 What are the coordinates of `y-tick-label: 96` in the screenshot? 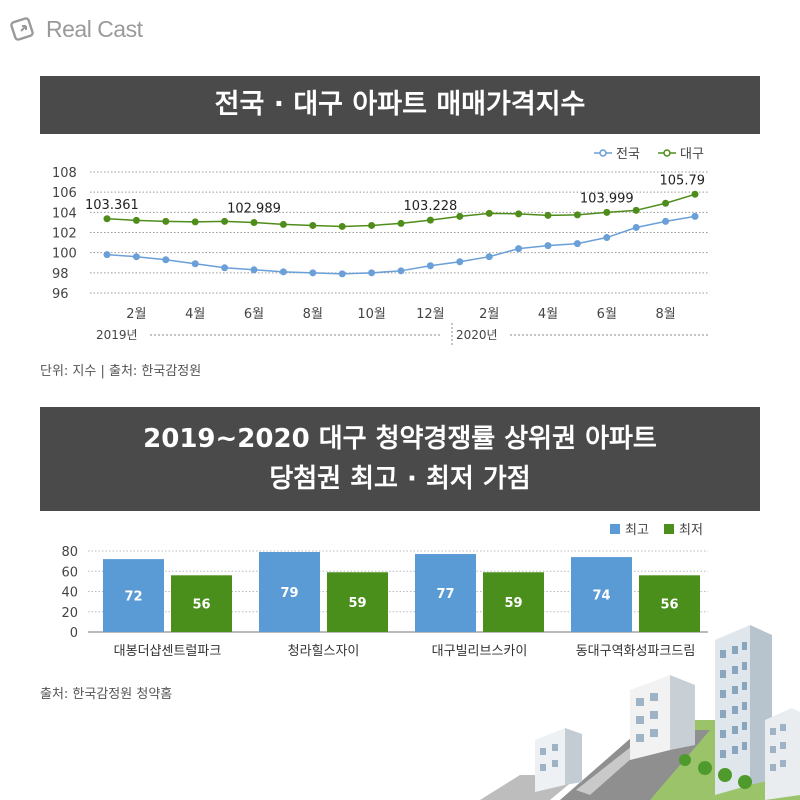 It's located at (60, 294).